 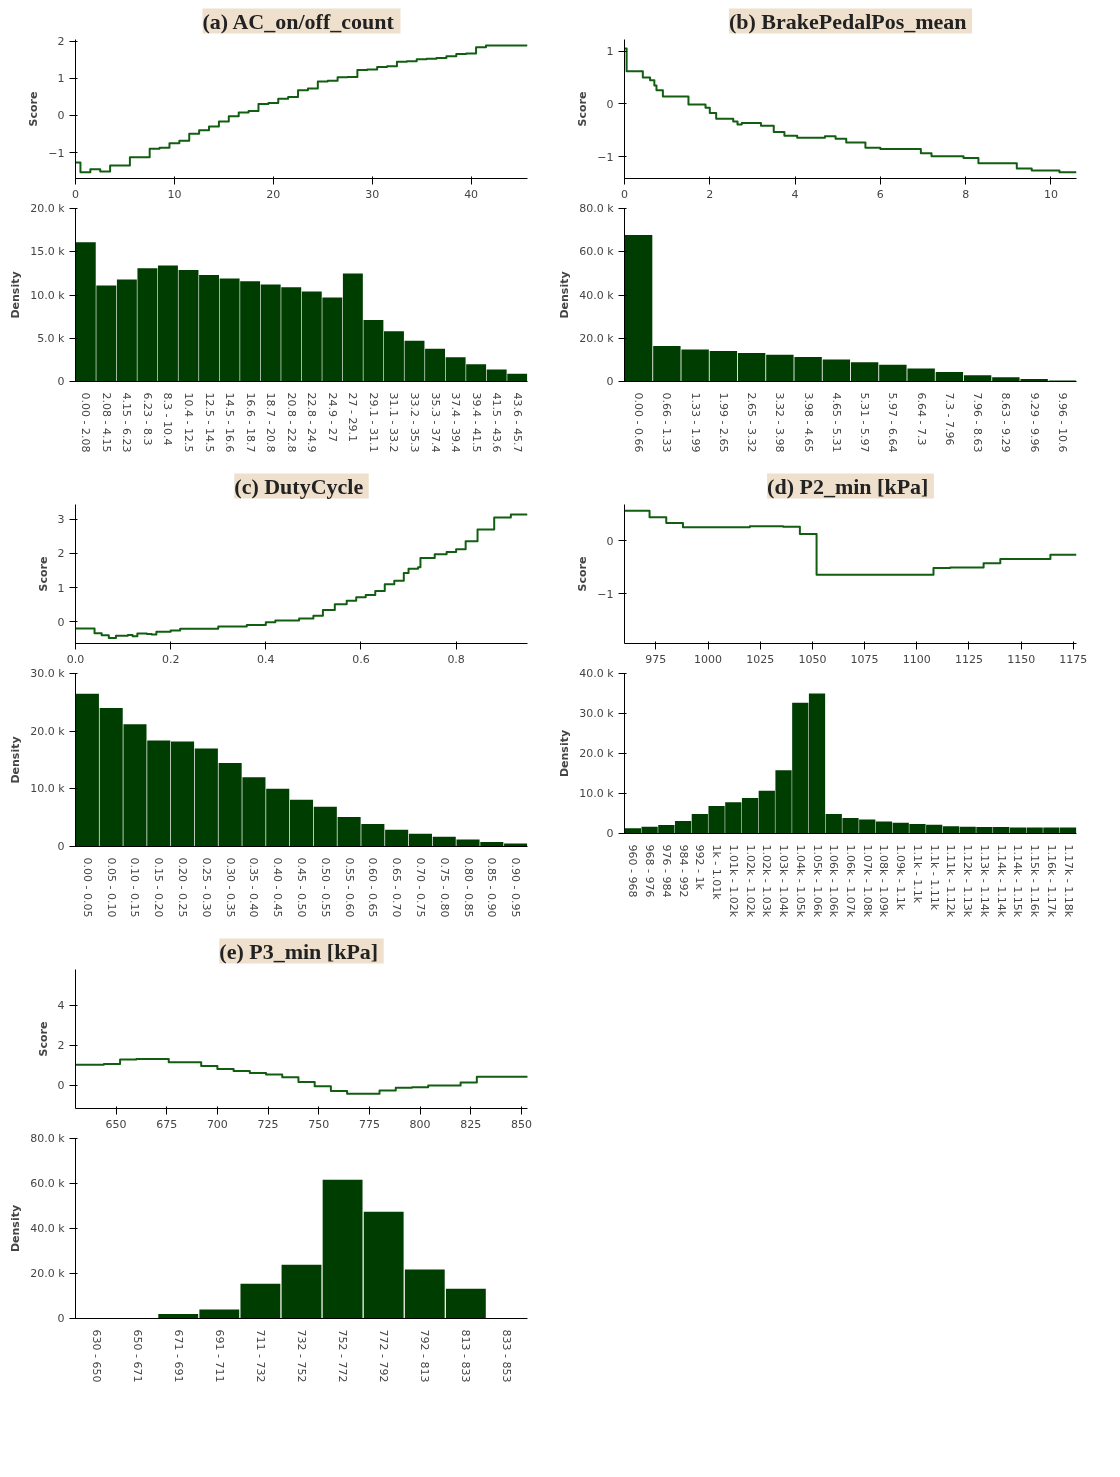 What do you see at coordinates (700, 867) in the screenshot?
I see `x-tick-label: 992 - 1k` at bounding box center [700, 867].